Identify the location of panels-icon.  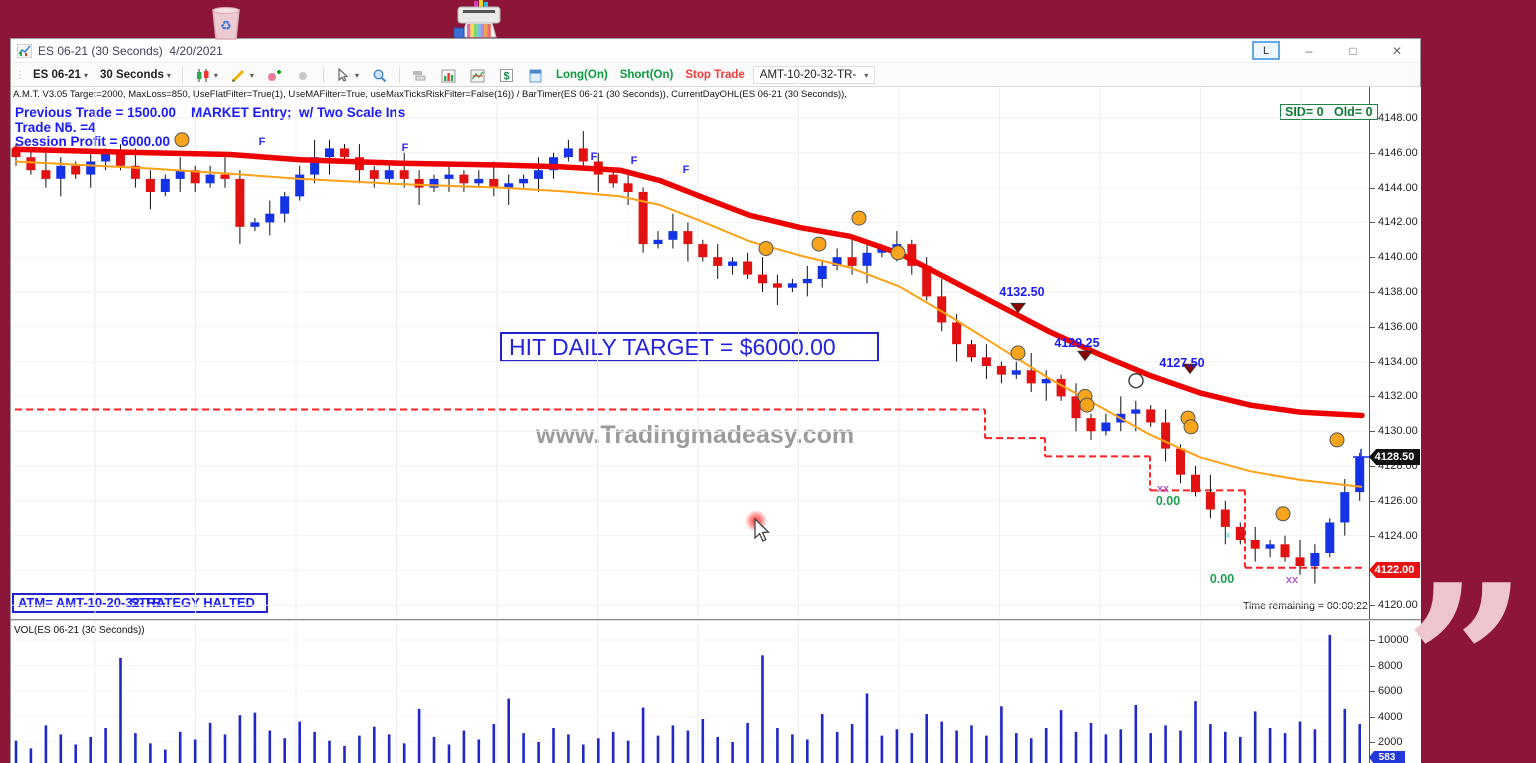
(419, 75).